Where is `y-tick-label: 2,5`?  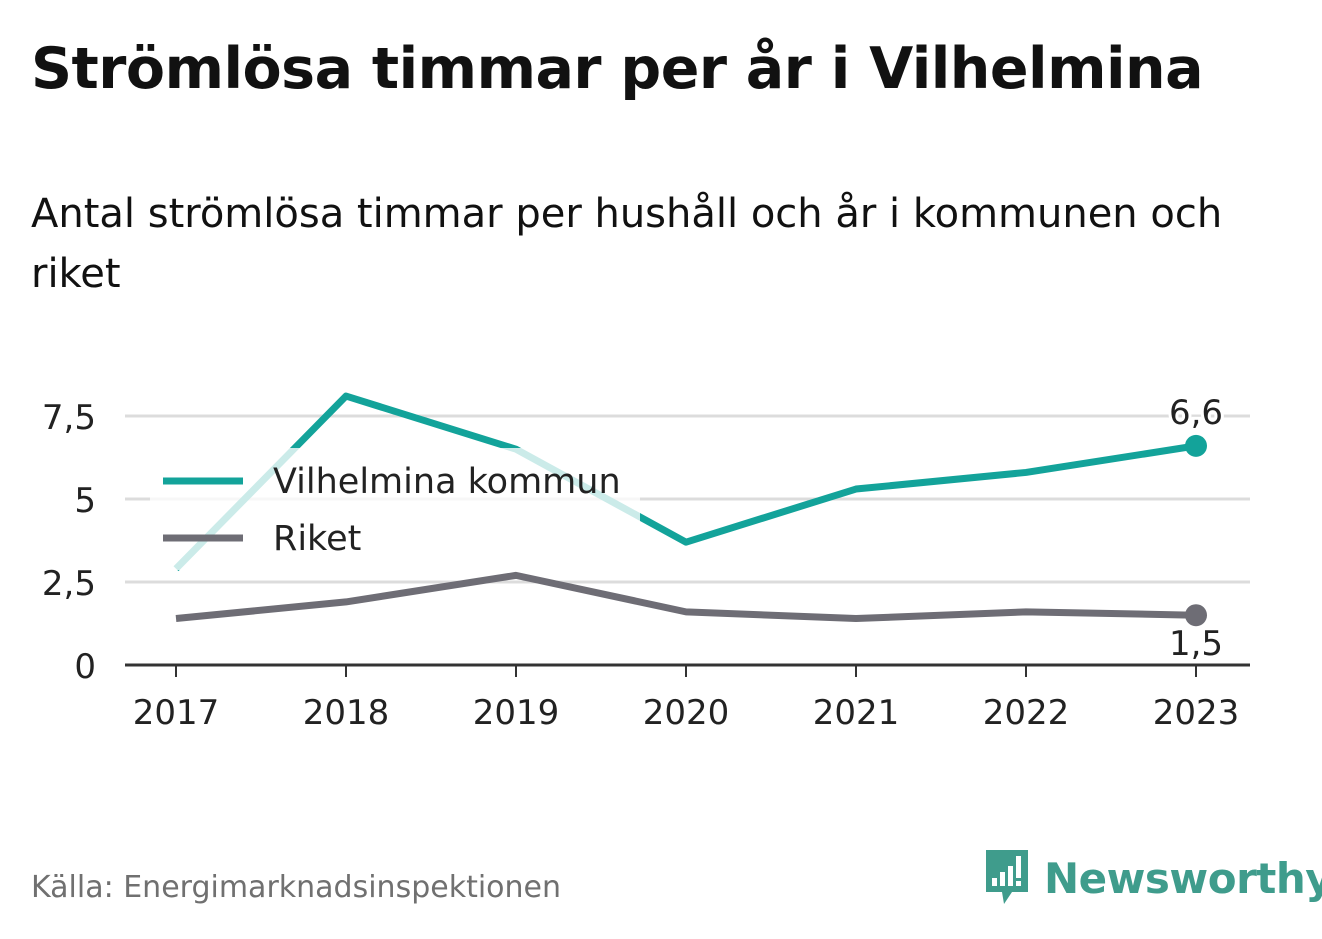 y-tick-label: 2,5 is located at coordinates (69, 584).